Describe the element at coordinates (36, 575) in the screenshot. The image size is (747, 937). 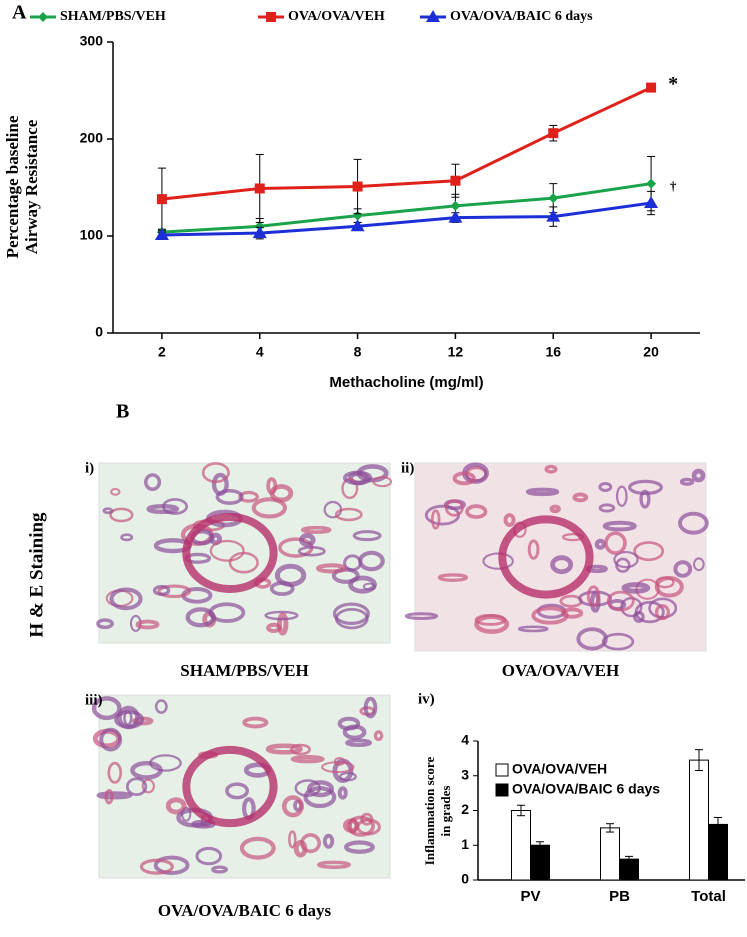
I see `side-label: H & E Staining` at that location.